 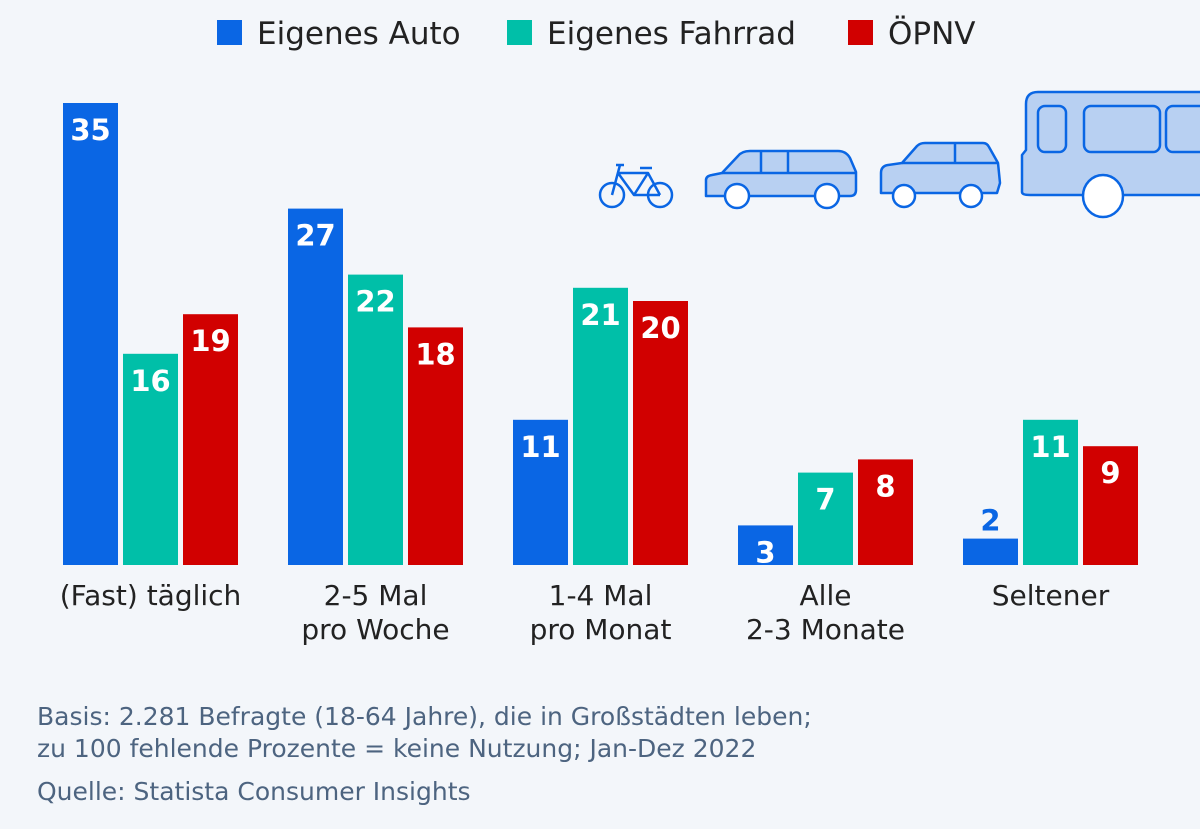 What do you see at coordinates (825, 629) in the screenshot?
I see `category-label: 2-3 Monate` at bounding box center [825, 629].